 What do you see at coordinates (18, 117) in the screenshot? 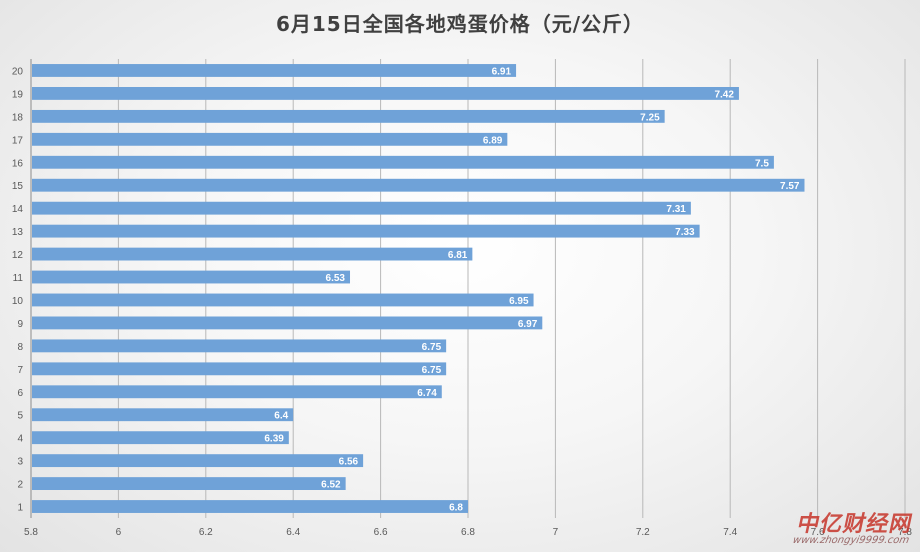
I see `y-tick-label: 18` at bounding box center [18, 117].